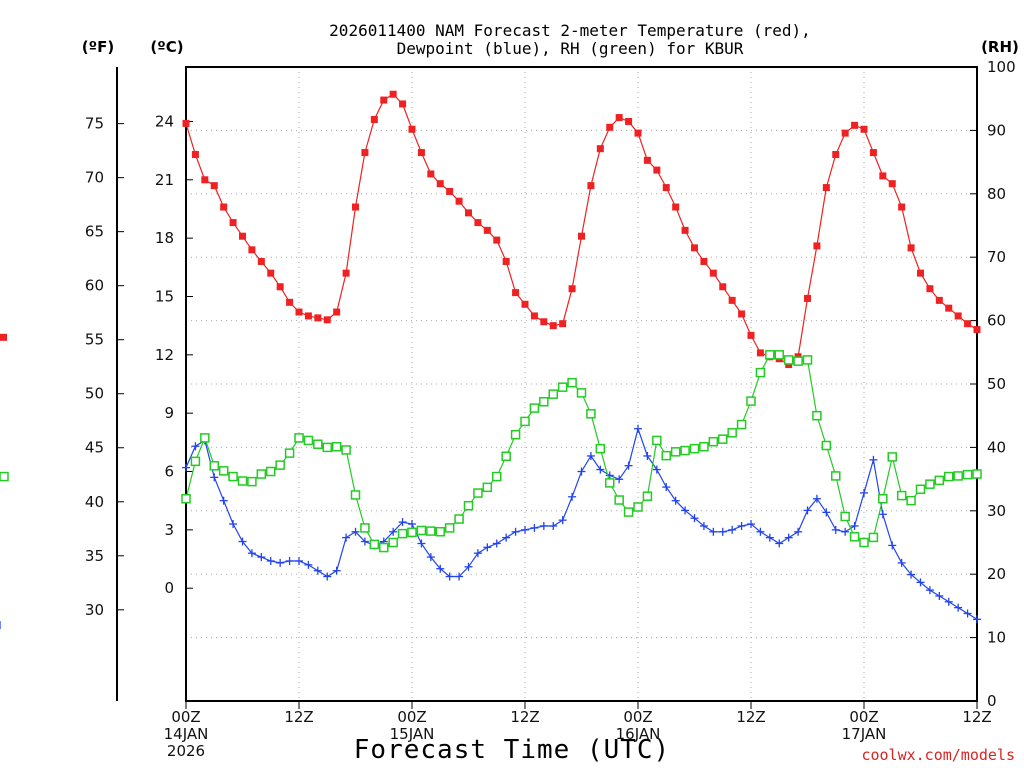 The width and height of the screenshot is (1024, 768). I want to click on watermark: coolwx.com/models, so click(938, 755).